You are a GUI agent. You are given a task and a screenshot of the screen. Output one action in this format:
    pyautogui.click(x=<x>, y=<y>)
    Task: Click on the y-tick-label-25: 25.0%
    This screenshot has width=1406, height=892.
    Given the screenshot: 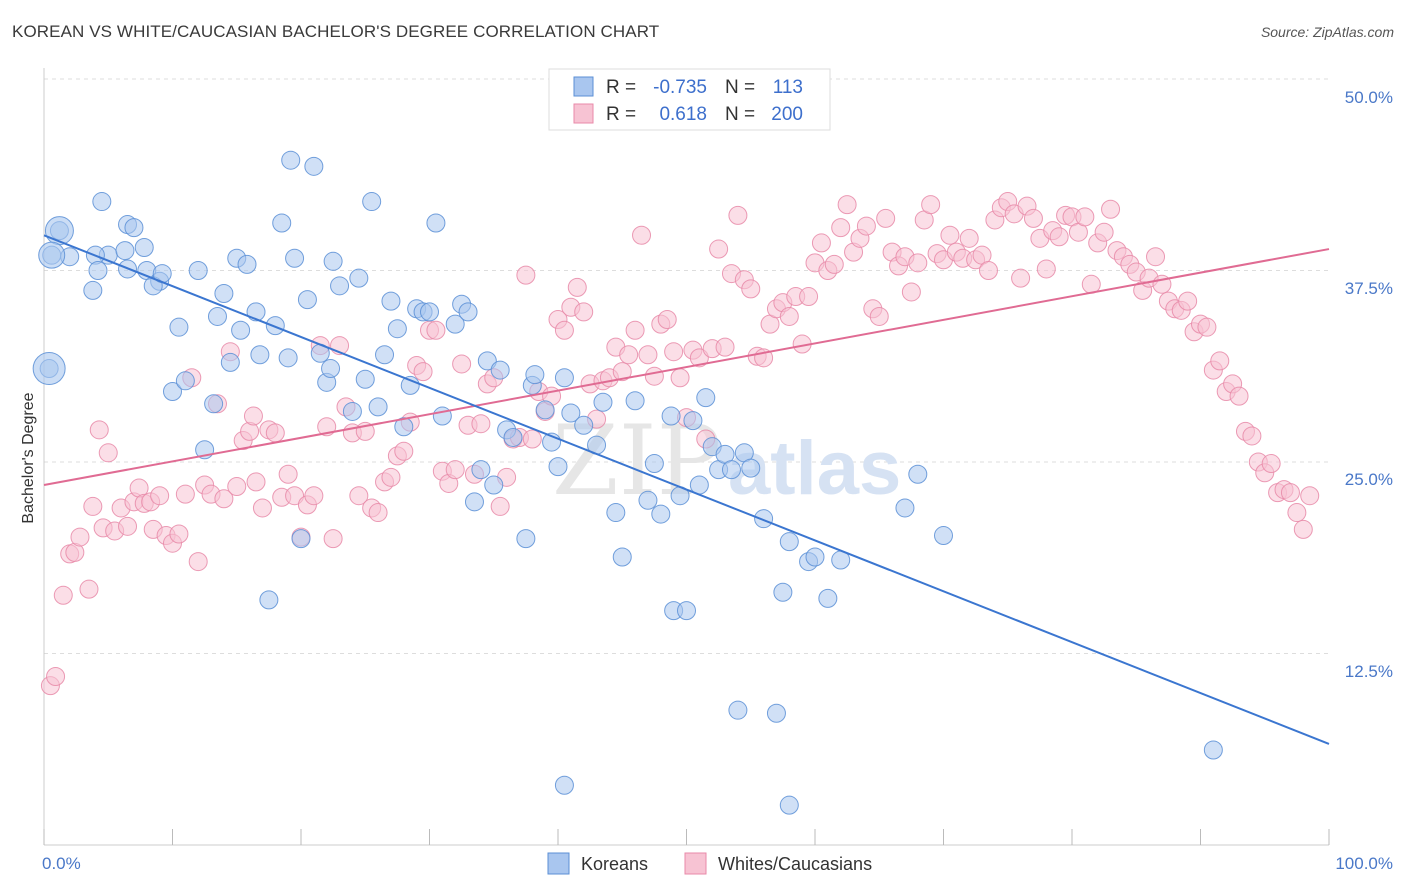 What is the action you would take?
    pyautogui.click(x=1369, y=479)
    